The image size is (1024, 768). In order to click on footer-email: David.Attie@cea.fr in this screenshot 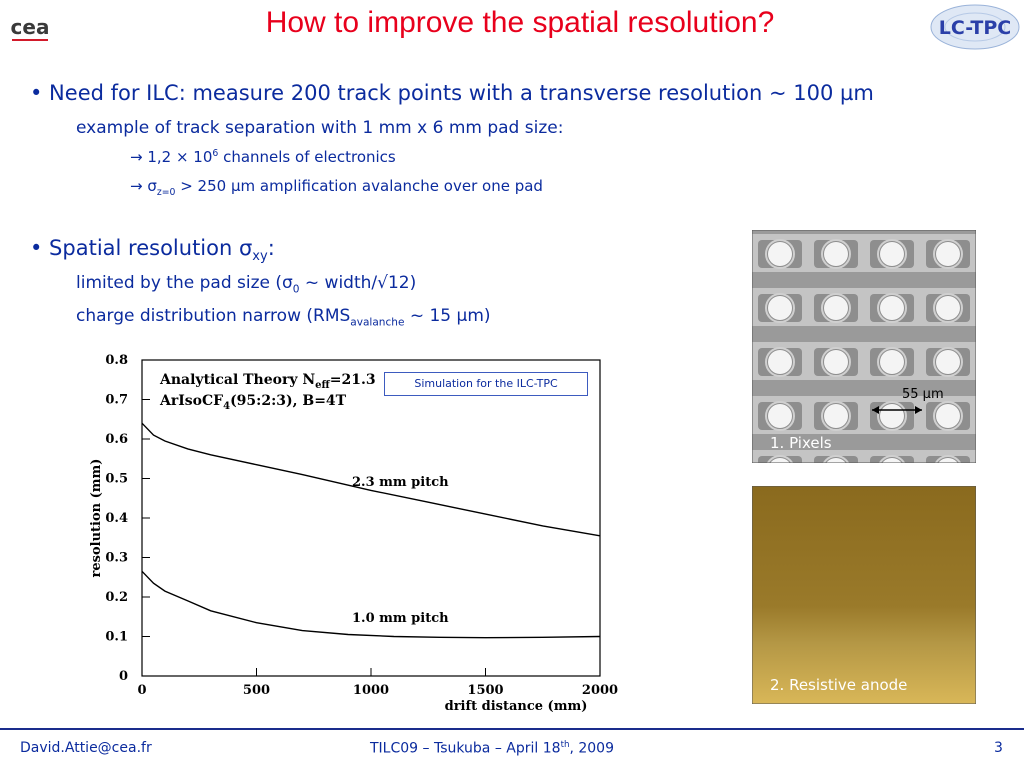, I will do `click(86, 748)`.